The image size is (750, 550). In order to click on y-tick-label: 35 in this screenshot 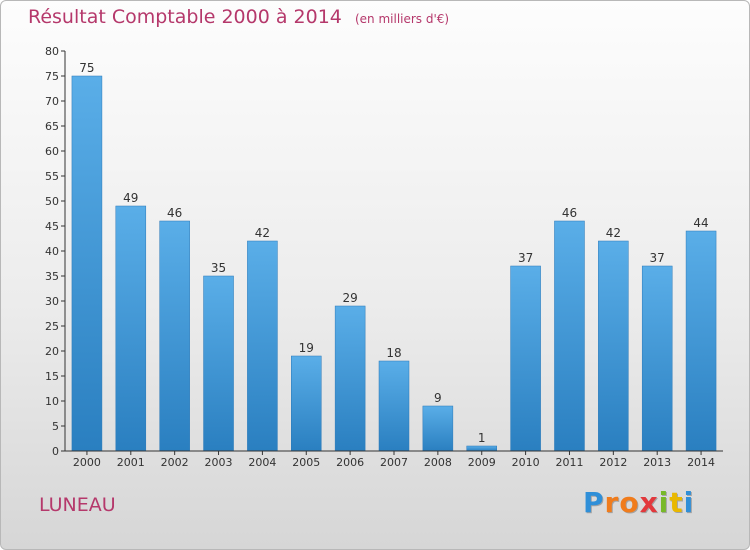, I will do `click(52, 276)`.